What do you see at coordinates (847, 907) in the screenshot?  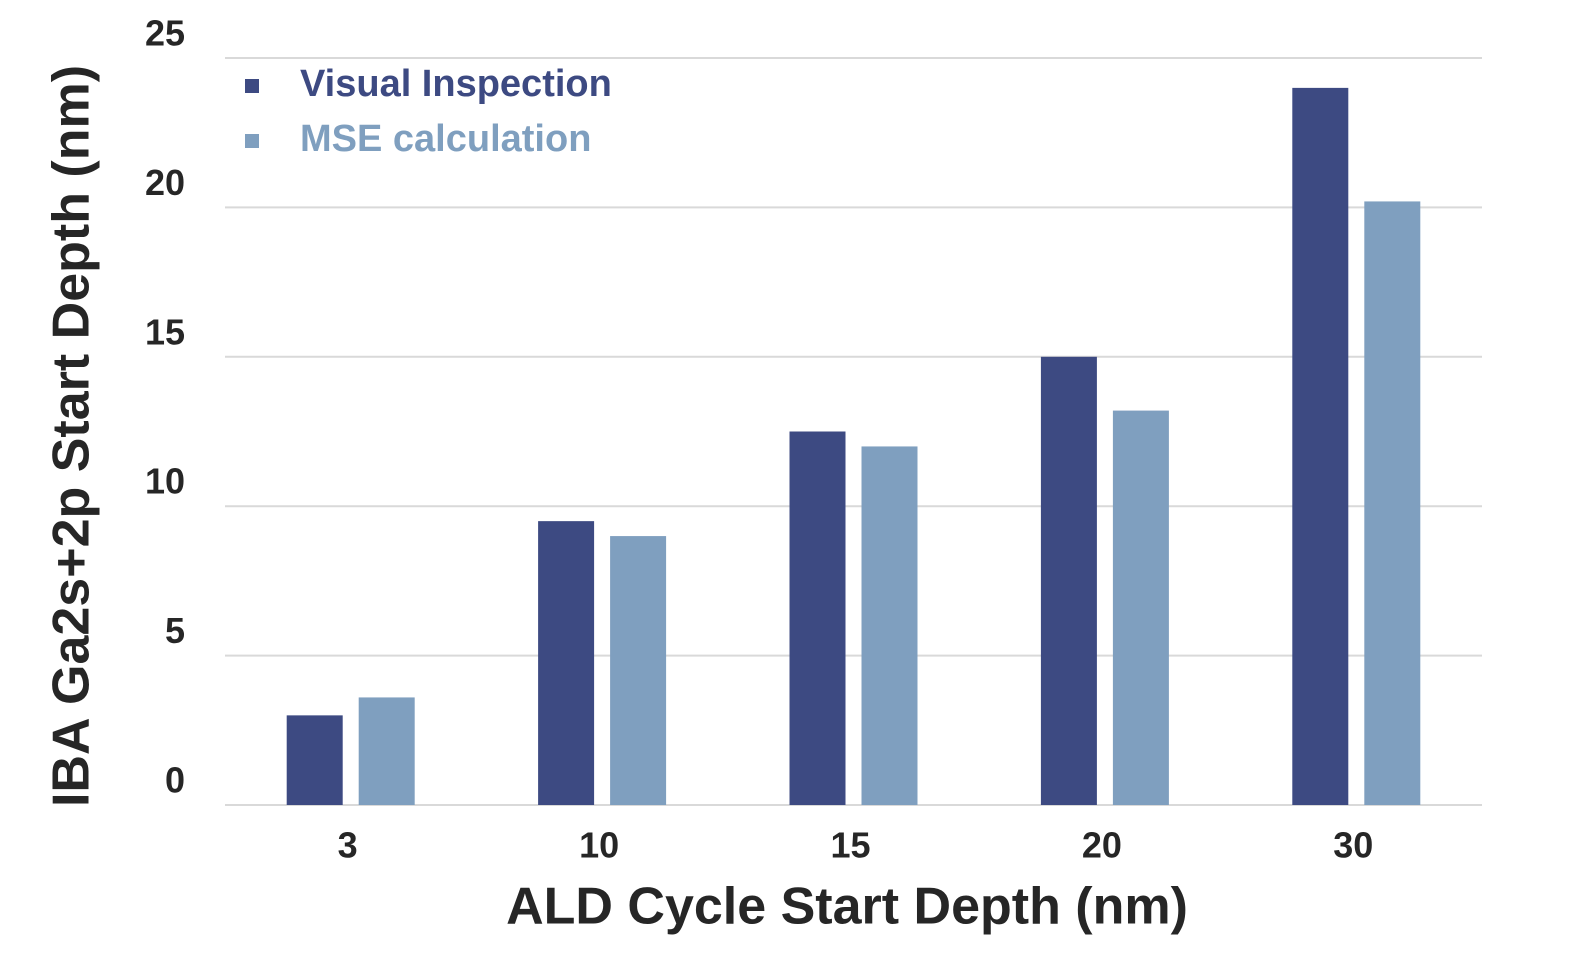 I see `x-axis-title: ALD Cycle Start Depth (nm)` at bounding box center [847, 907].